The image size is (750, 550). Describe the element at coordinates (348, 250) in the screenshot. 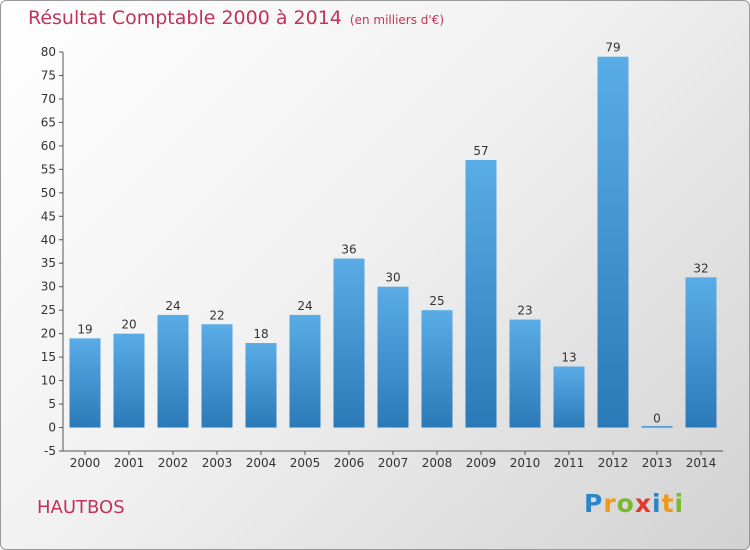

I see `data-label-2006: 36` at that location.